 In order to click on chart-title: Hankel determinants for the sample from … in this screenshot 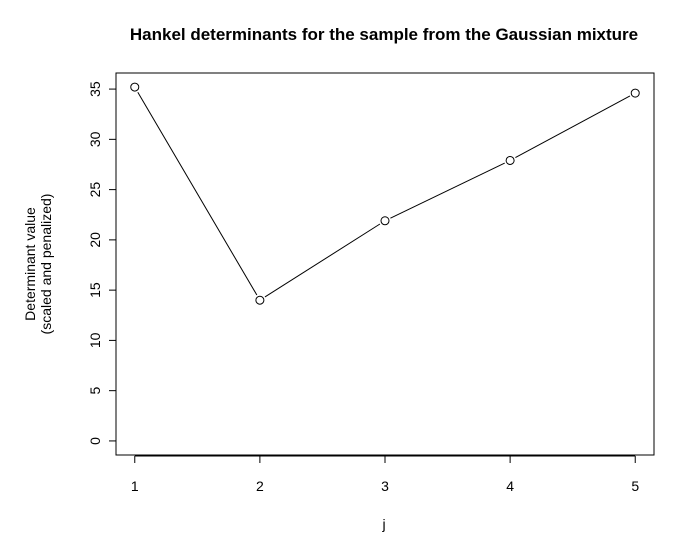, I will do `click(384, 34)`.